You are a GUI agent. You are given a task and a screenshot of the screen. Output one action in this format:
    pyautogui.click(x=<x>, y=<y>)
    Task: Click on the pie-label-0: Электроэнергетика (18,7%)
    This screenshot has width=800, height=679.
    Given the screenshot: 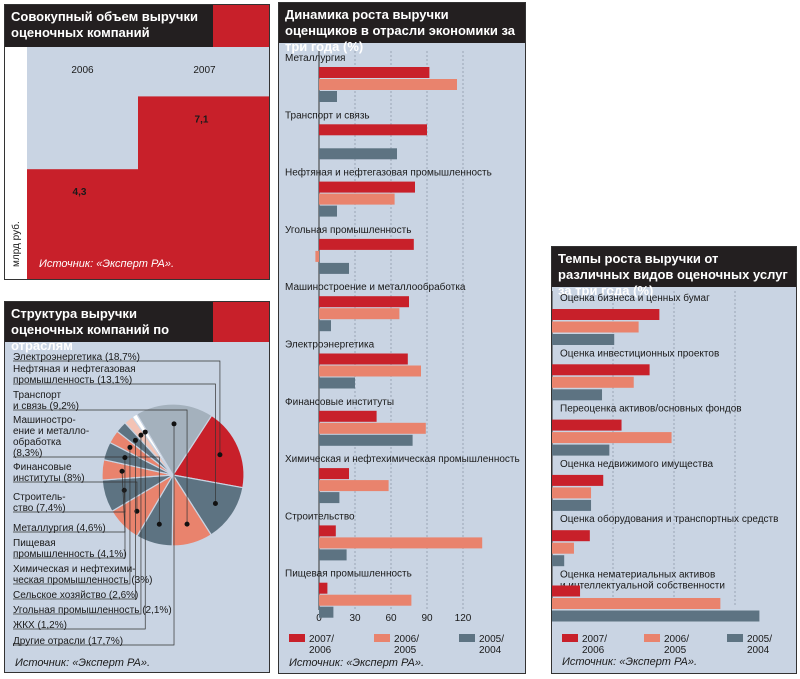 What is the action you would take?
    pyautogui.click(x=76, y=357)
    